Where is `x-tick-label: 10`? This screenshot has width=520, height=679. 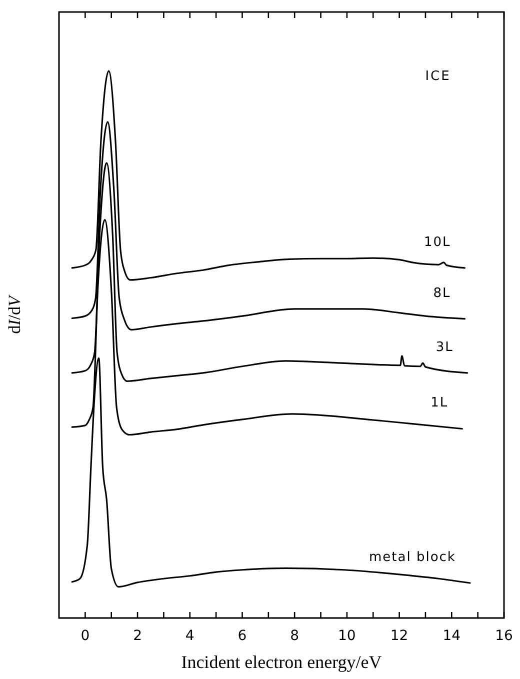 x-tick-label: 10 is located at coordinates (347, 636).